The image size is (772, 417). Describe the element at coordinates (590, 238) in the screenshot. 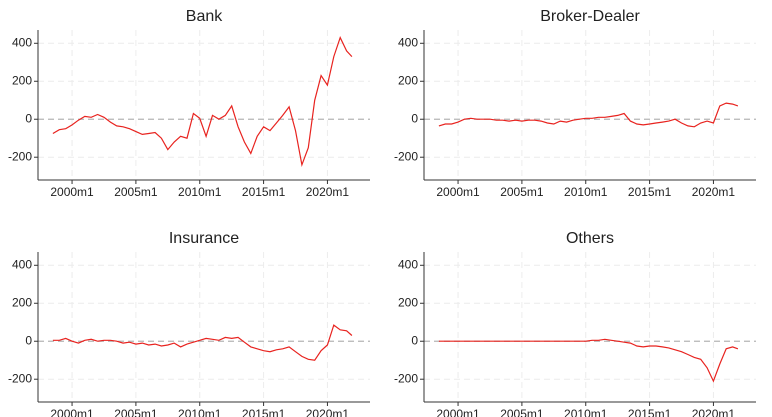

I see `panel-title: Others` at that location.